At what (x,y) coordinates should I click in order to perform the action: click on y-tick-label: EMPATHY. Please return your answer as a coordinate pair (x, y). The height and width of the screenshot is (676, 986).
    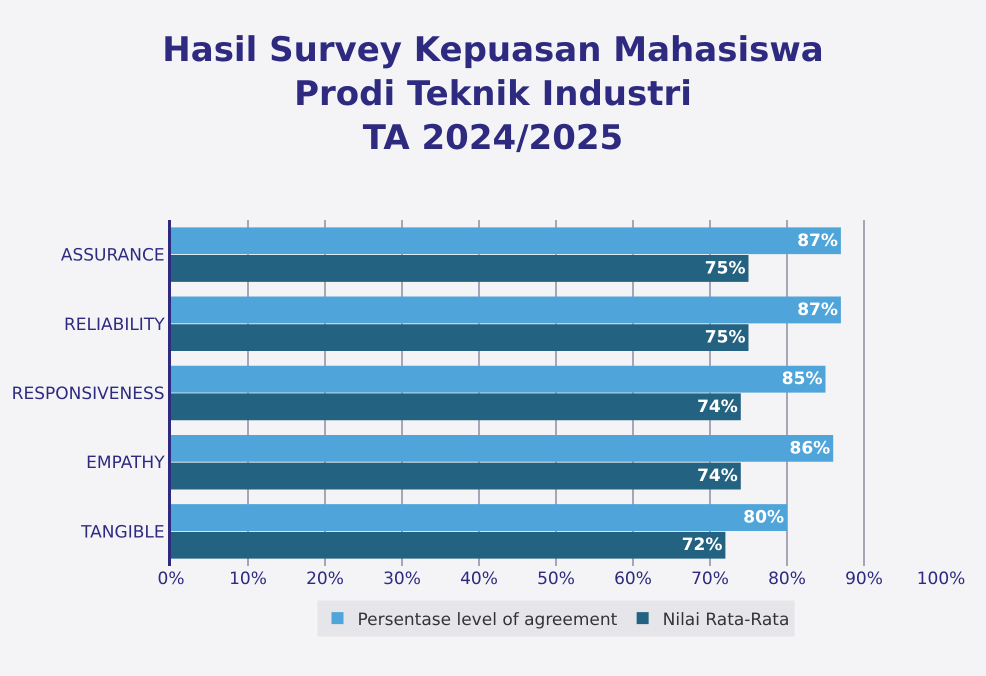
    Looking at the image, I should click on (126, 463).